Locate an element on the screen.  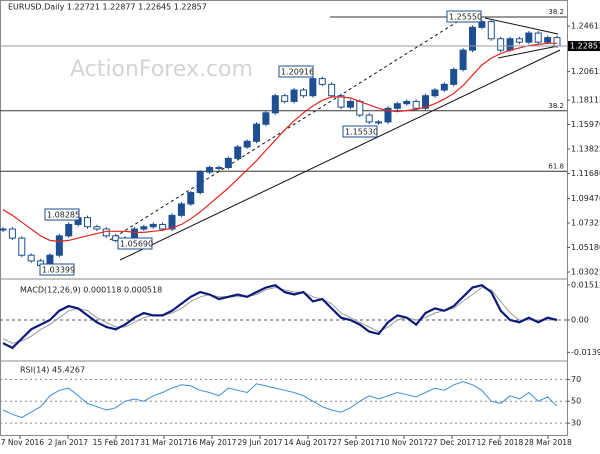
y-tick-label: 30 is located at coordinates (576, 423).